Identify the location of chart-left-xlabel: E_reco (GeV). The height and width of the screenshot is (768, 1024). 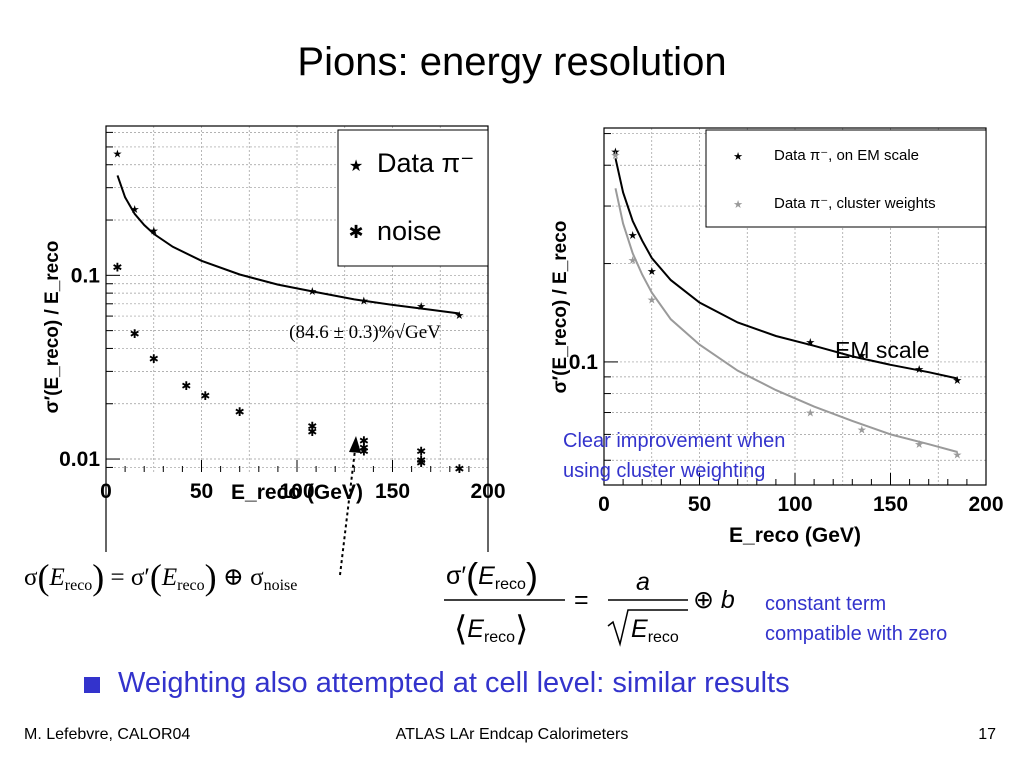
(297, 492).